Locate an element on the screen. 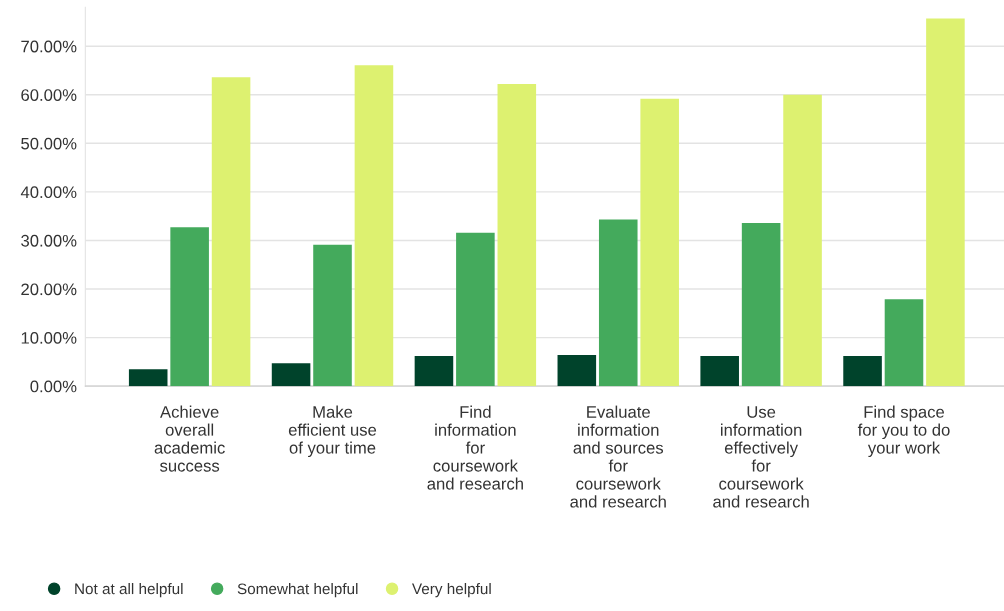 The width and height of the screenshot is (1004, 611). y-tick-label: 20.00% is located at coordinates (49, 289).